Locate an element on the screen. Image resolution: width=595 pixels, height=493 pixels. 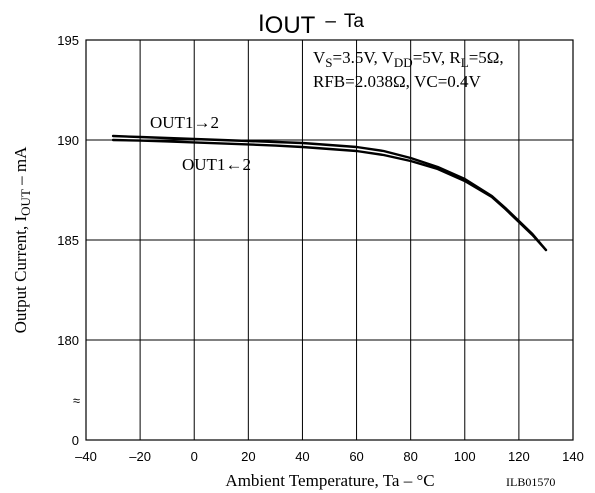
figure-id: ILB01570 is located at coordinates (530, 482).